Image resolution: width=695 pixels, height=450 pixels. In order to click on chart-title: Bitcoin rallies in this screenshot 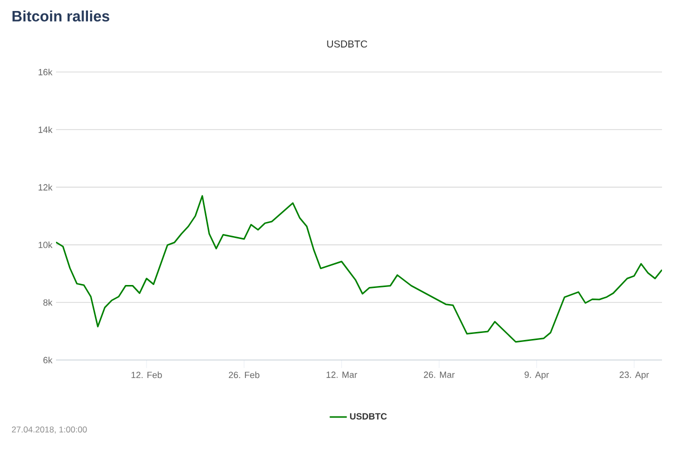, I will do `click(61, 16)`.